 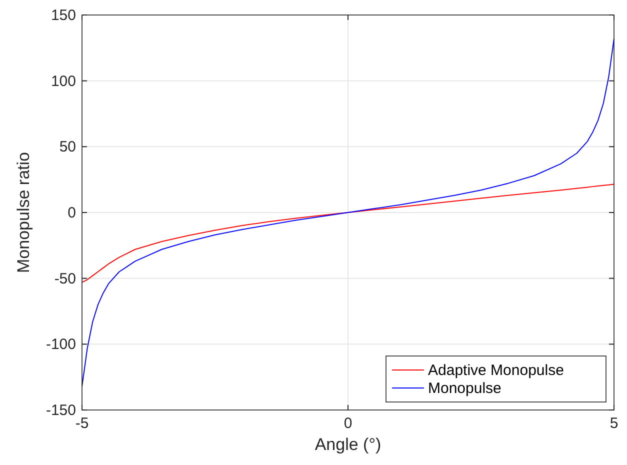 I want to click on x-tick-label: -5, so click(x=82, y=423).